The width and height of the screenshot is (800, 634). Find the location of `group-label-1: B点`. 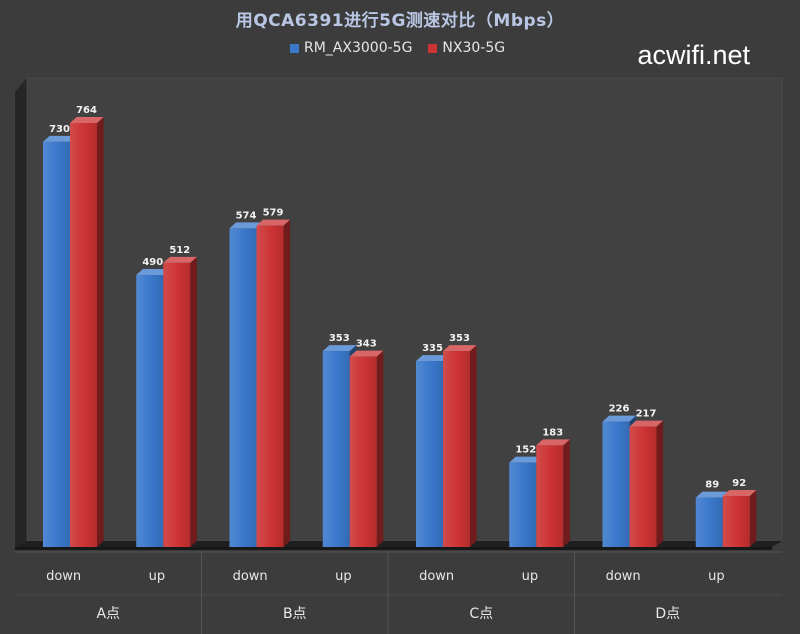

group-label-1: B点 is located at coordinates (295, 614).